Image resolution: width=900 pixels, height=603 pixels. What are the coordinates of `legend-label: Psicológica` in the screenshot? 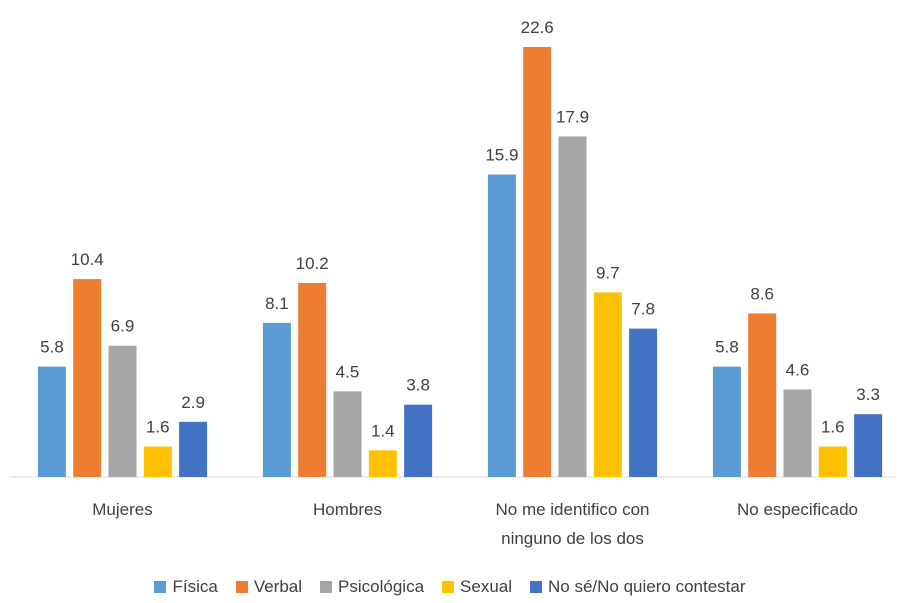 It's located at (381, 586).